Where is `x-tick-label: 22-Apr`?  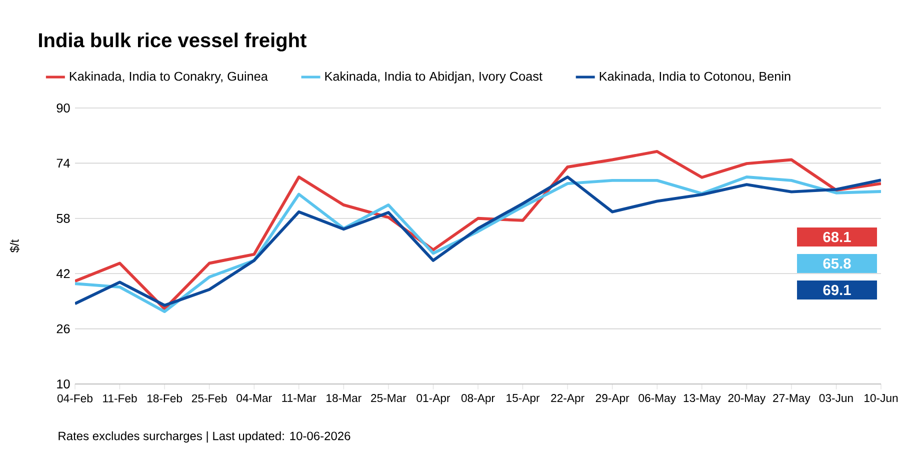
x-tick-label: 22-Apr is located at coordinates (567, 399).